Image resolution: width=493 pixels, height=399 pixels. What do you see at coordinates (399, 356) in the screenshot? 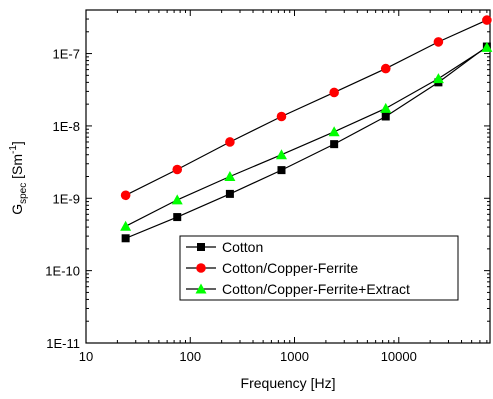
I see `x-tick-label: 10000` at bounding box center [399, 356].